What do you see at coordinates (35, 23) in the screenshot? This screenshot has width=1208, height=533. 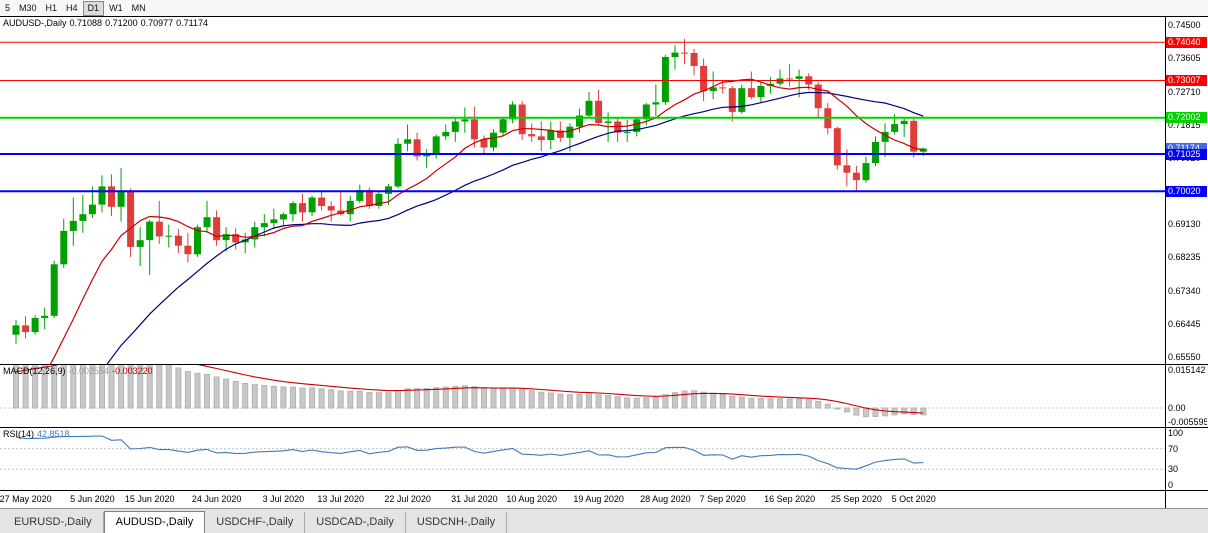 I see `symbol-timeframe-label: AUDUSD-,Daily` at bounding box center [35, 23].